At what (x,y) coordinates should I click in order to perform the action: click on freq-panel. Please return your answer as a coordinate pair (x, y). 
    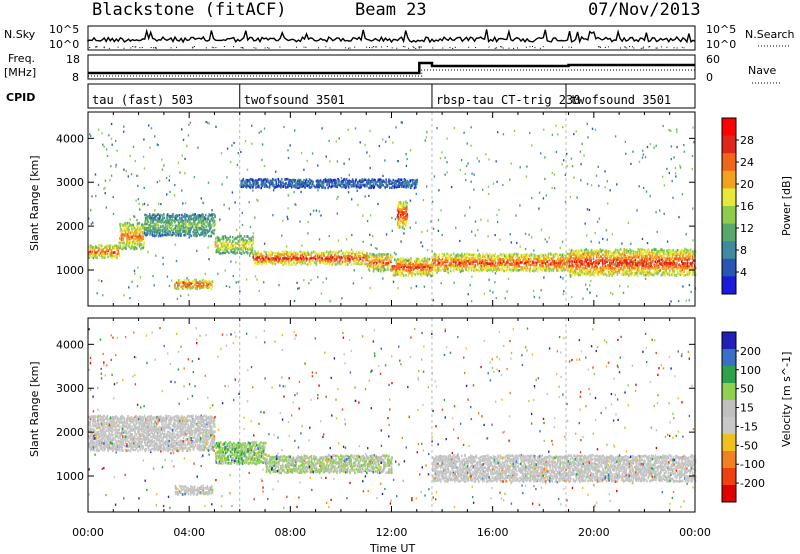
    Looking at the image, I should click on (391, 67).